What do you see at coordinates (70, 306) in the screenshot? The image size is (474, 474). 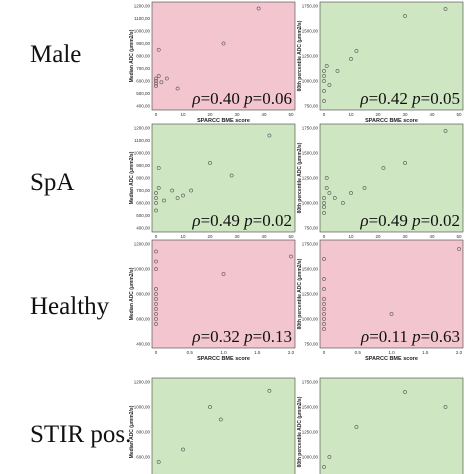 I see `row-label-healthy: Healthy` at bounding box center [70, 306].